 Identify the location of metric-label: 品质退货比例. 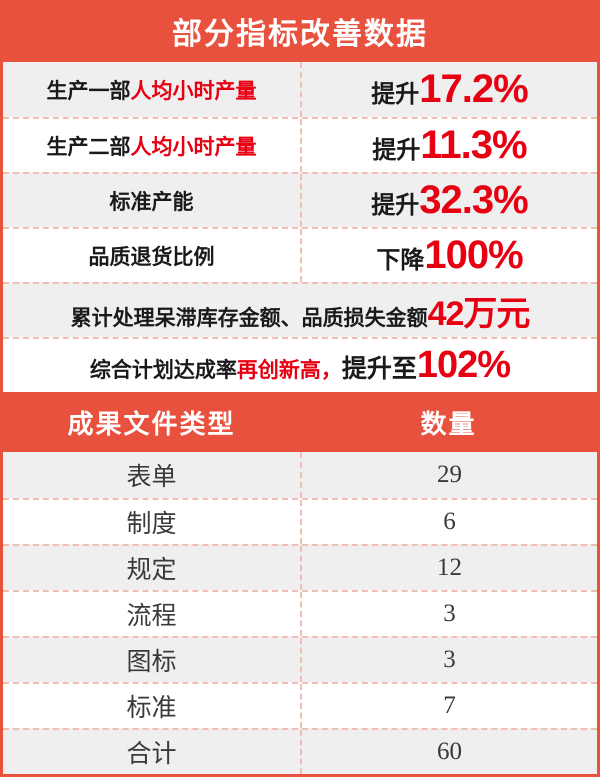
(151, 255).